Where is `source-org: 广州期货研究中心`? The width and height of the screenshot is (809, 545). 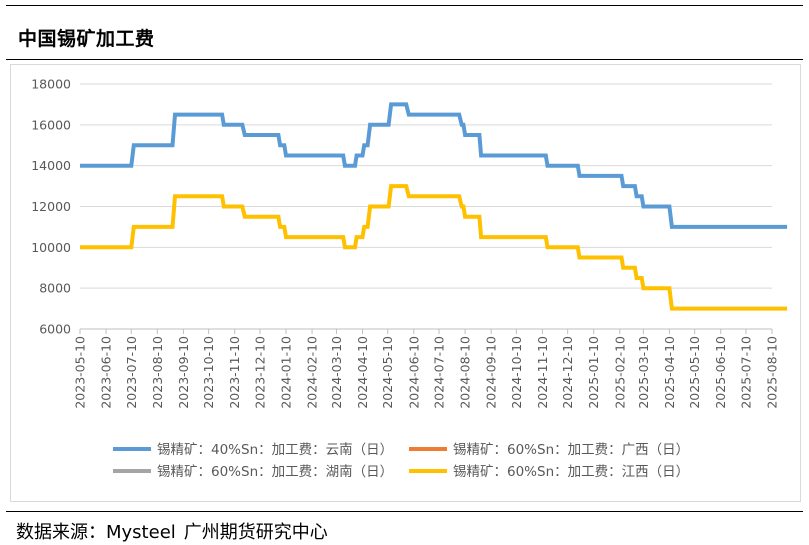
source-org: 广州期货研究中心 is located at coordinates (255, 532).